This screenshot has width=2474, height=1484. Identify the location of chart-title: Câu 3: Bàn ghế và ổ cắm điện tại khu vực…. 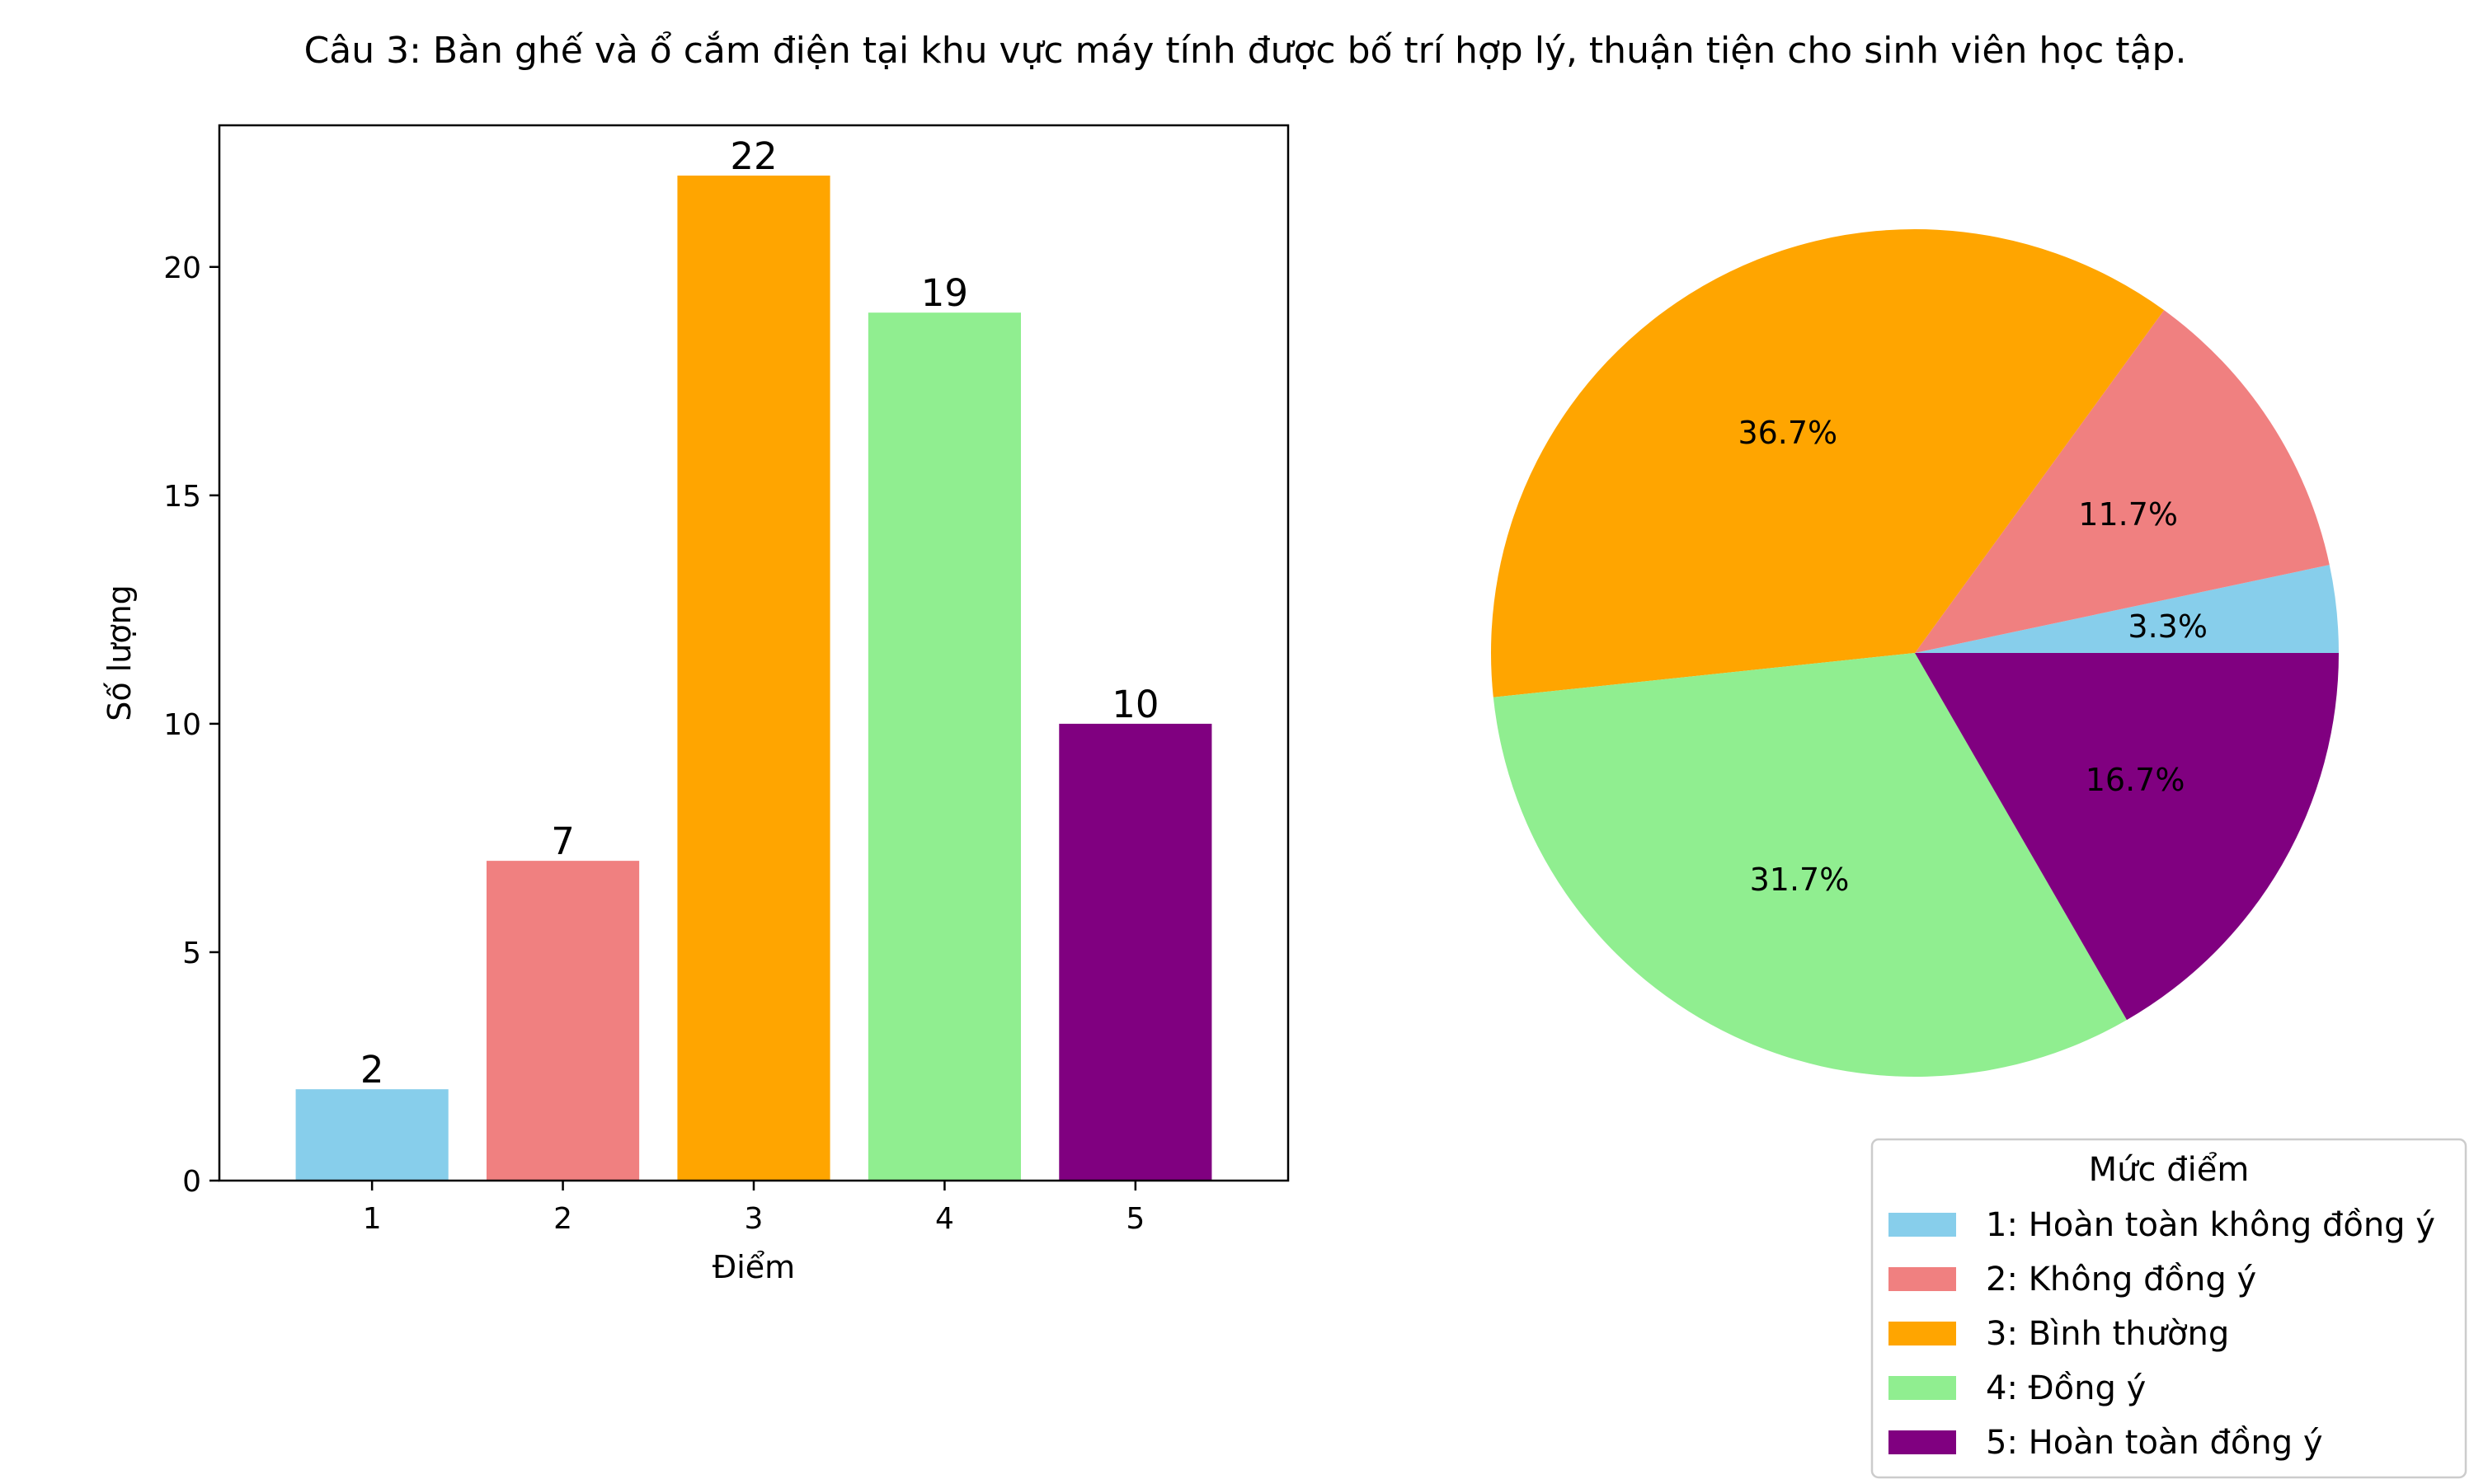
(1245, 51).